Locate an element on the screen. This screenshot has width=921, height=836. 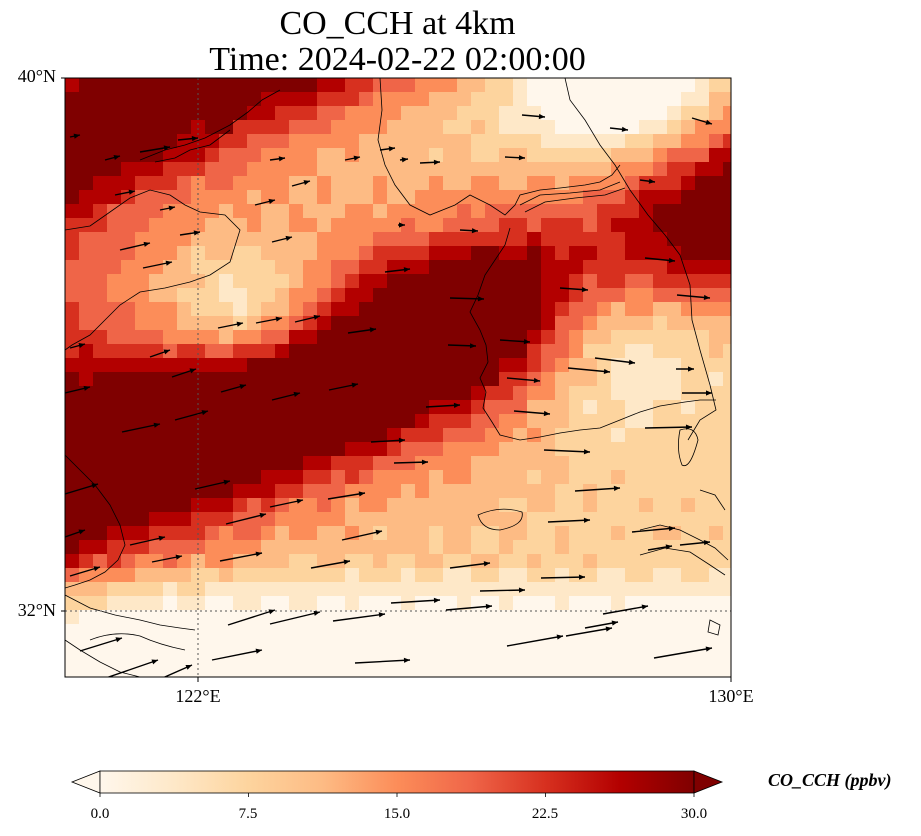
wind-vector is located at coordinates (346, 496).